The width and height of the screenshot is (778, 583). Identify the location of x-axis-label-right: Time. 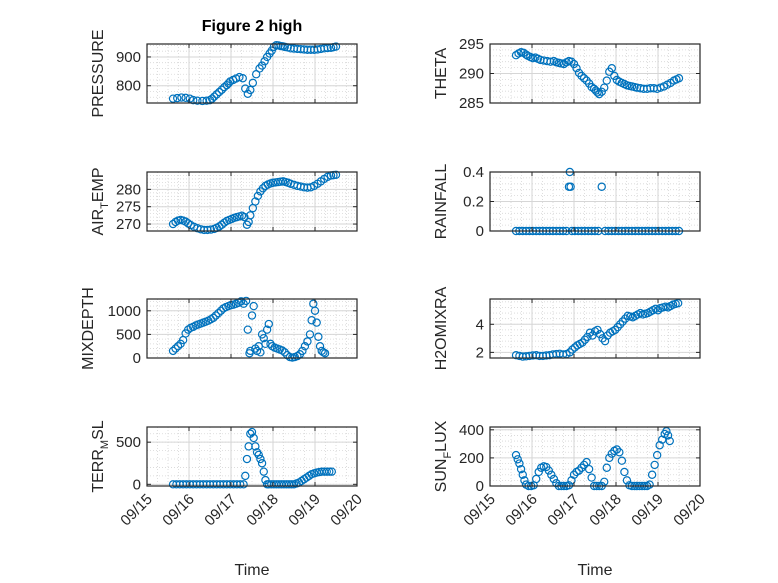
(595, 570).